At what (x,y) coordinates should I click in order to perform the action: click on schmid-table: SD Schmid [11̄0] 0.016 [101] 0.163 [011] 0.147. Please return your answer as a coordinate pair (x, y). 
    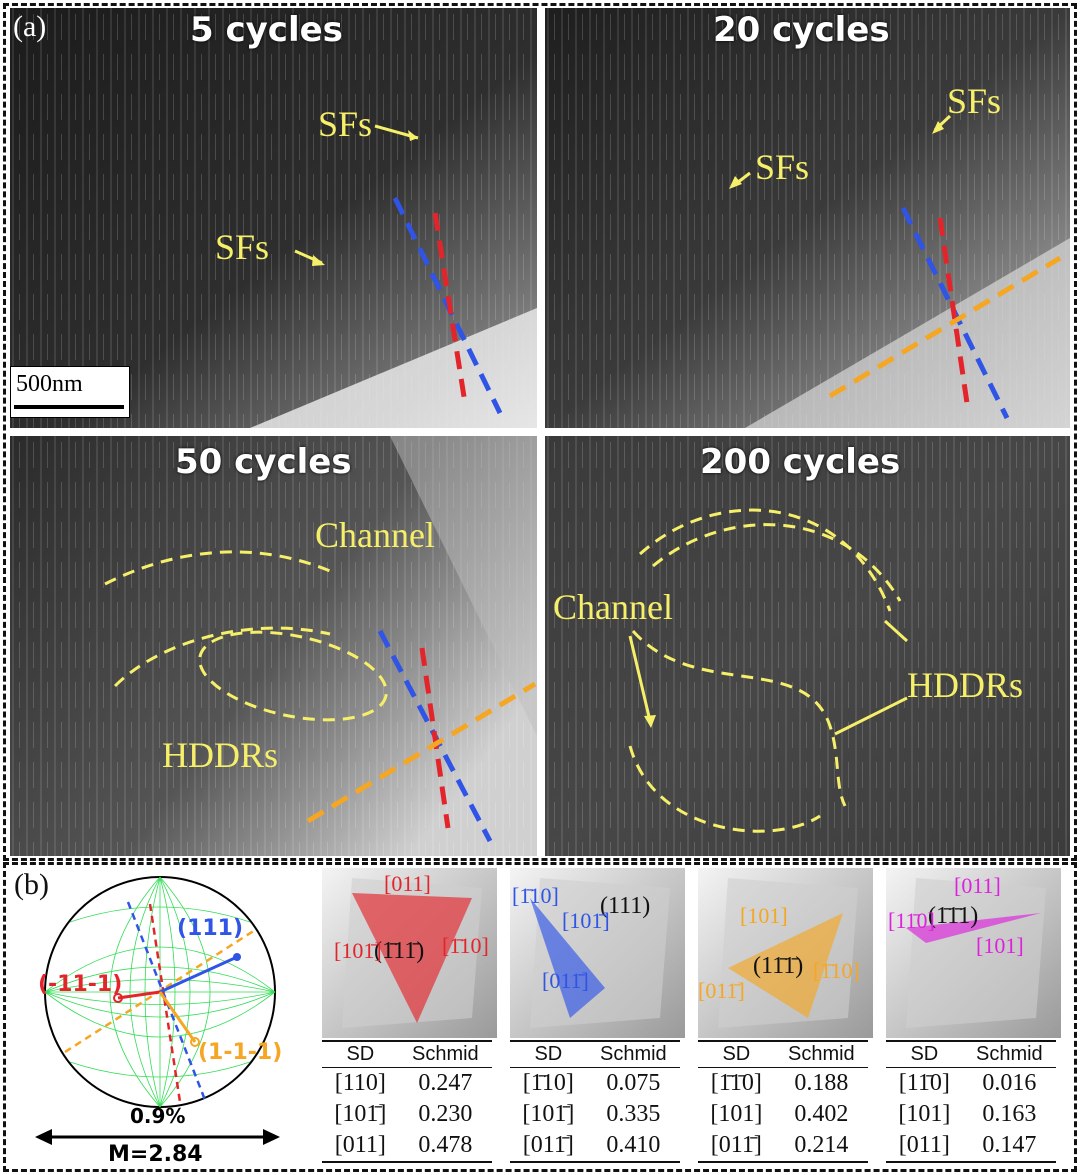
    Looking at the image, I should click on (971, 1101).